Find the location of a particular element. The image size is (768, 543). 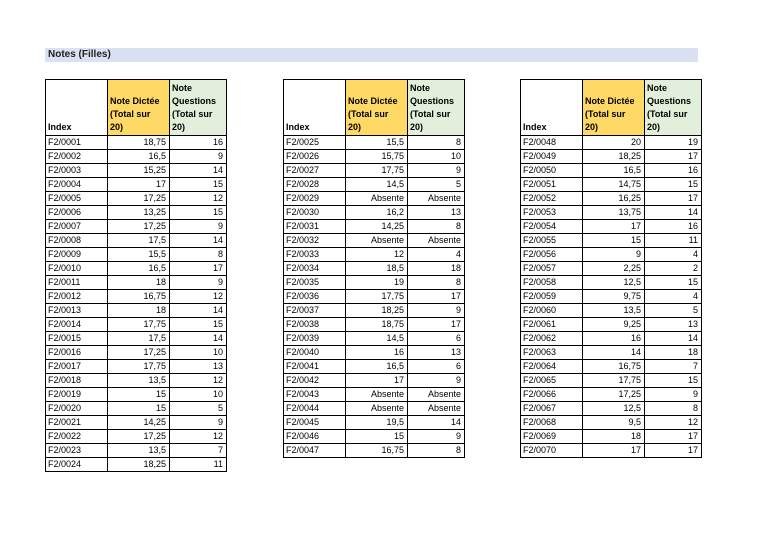

table-row: F2/0029 Absente Absente is located at coordinates (374, 198).